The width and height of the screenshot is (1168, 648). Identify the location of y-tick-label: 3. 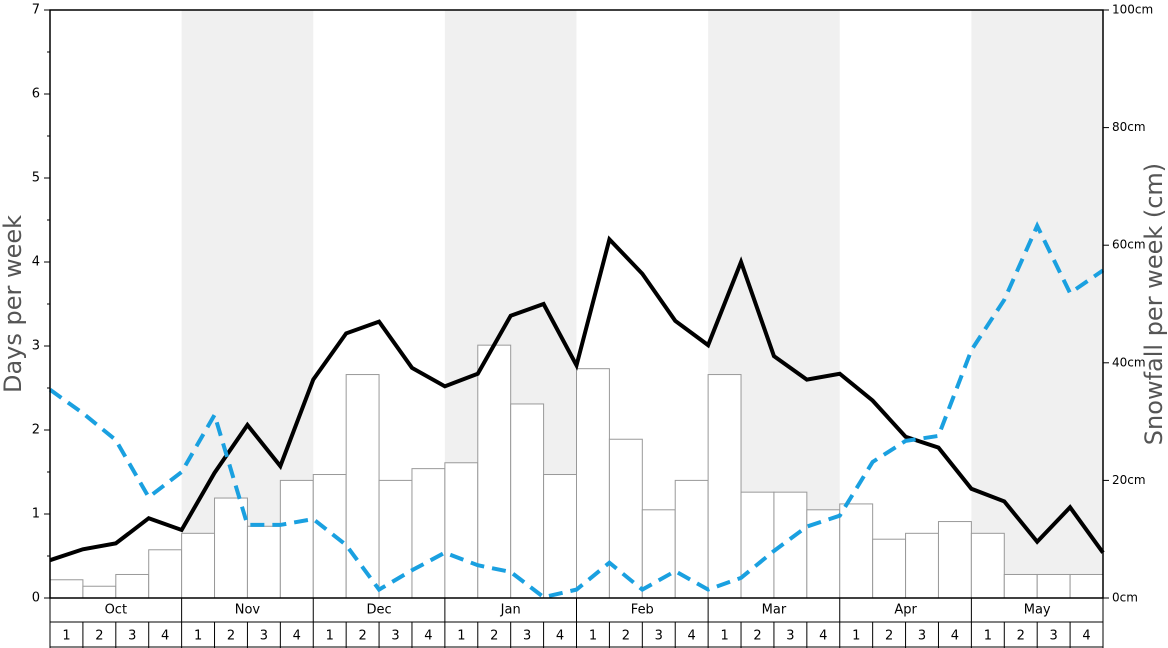
(36, 346).